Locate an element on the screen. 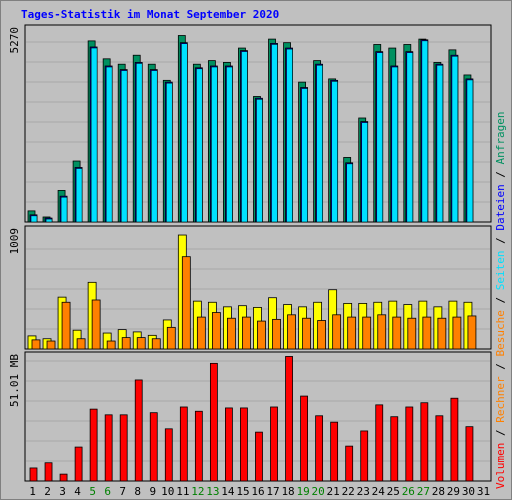 This screenshot has width=512, height=501. legend-item: Anfragen is located at coordinates (500, 137).